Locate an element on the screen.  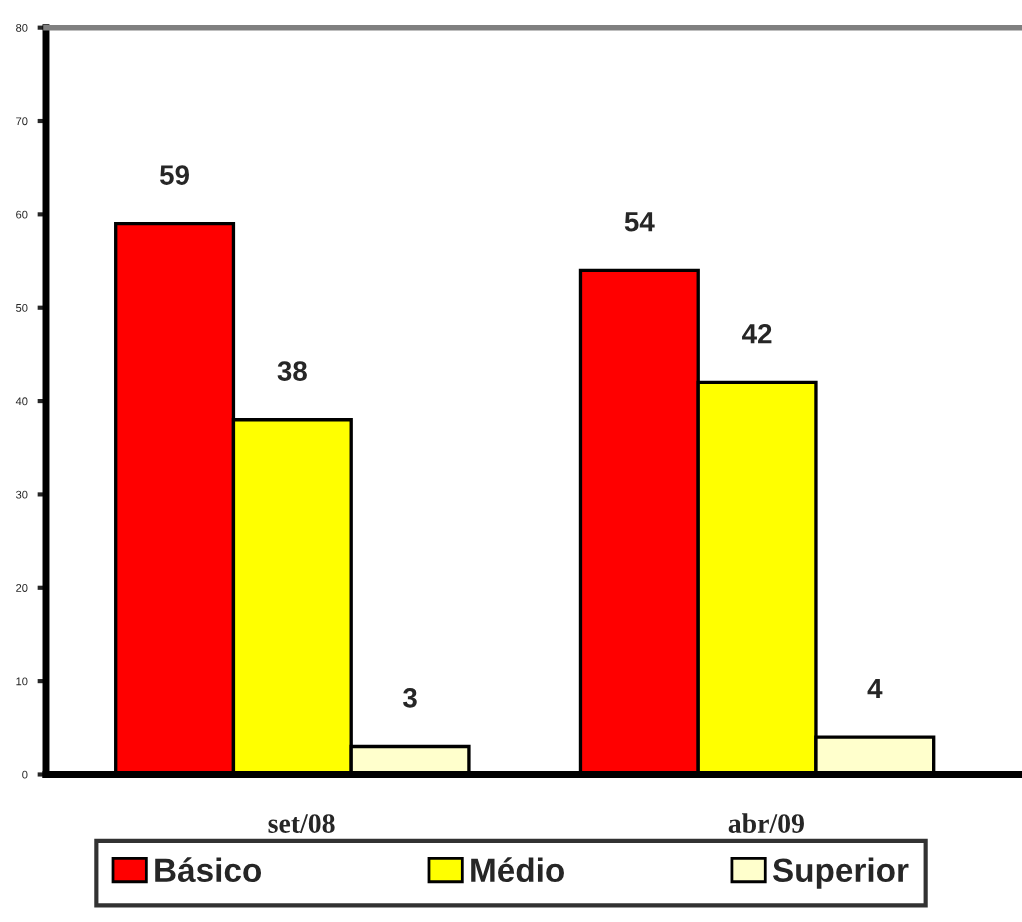
data-label: 42 is located at coordinates (757, 333).